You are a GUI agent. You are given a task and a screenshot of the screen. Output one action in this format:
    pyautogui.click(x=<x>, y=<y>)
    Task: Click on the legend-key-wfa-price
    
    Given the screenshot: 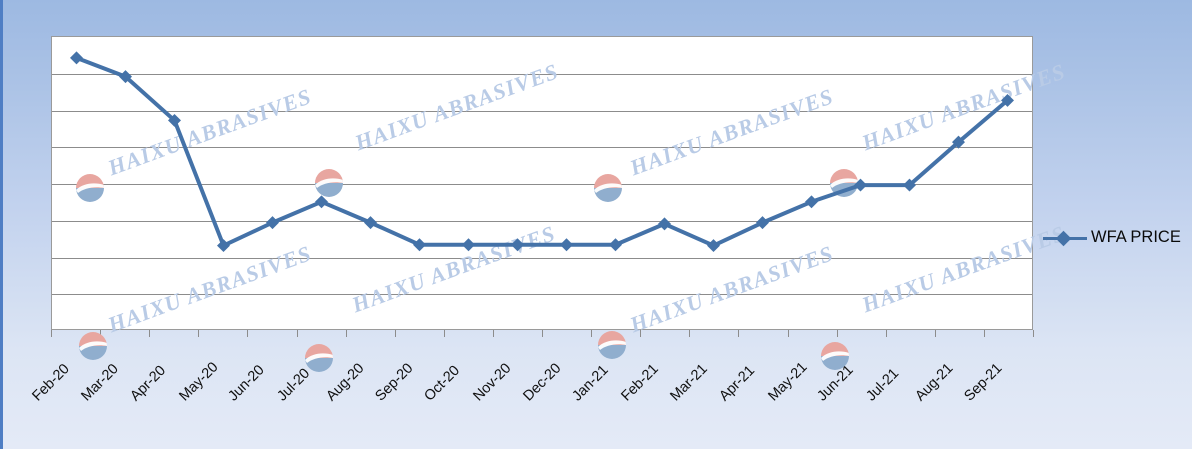 What is the action you would take?
    pyautogui.click(x=1065, y=238)
    